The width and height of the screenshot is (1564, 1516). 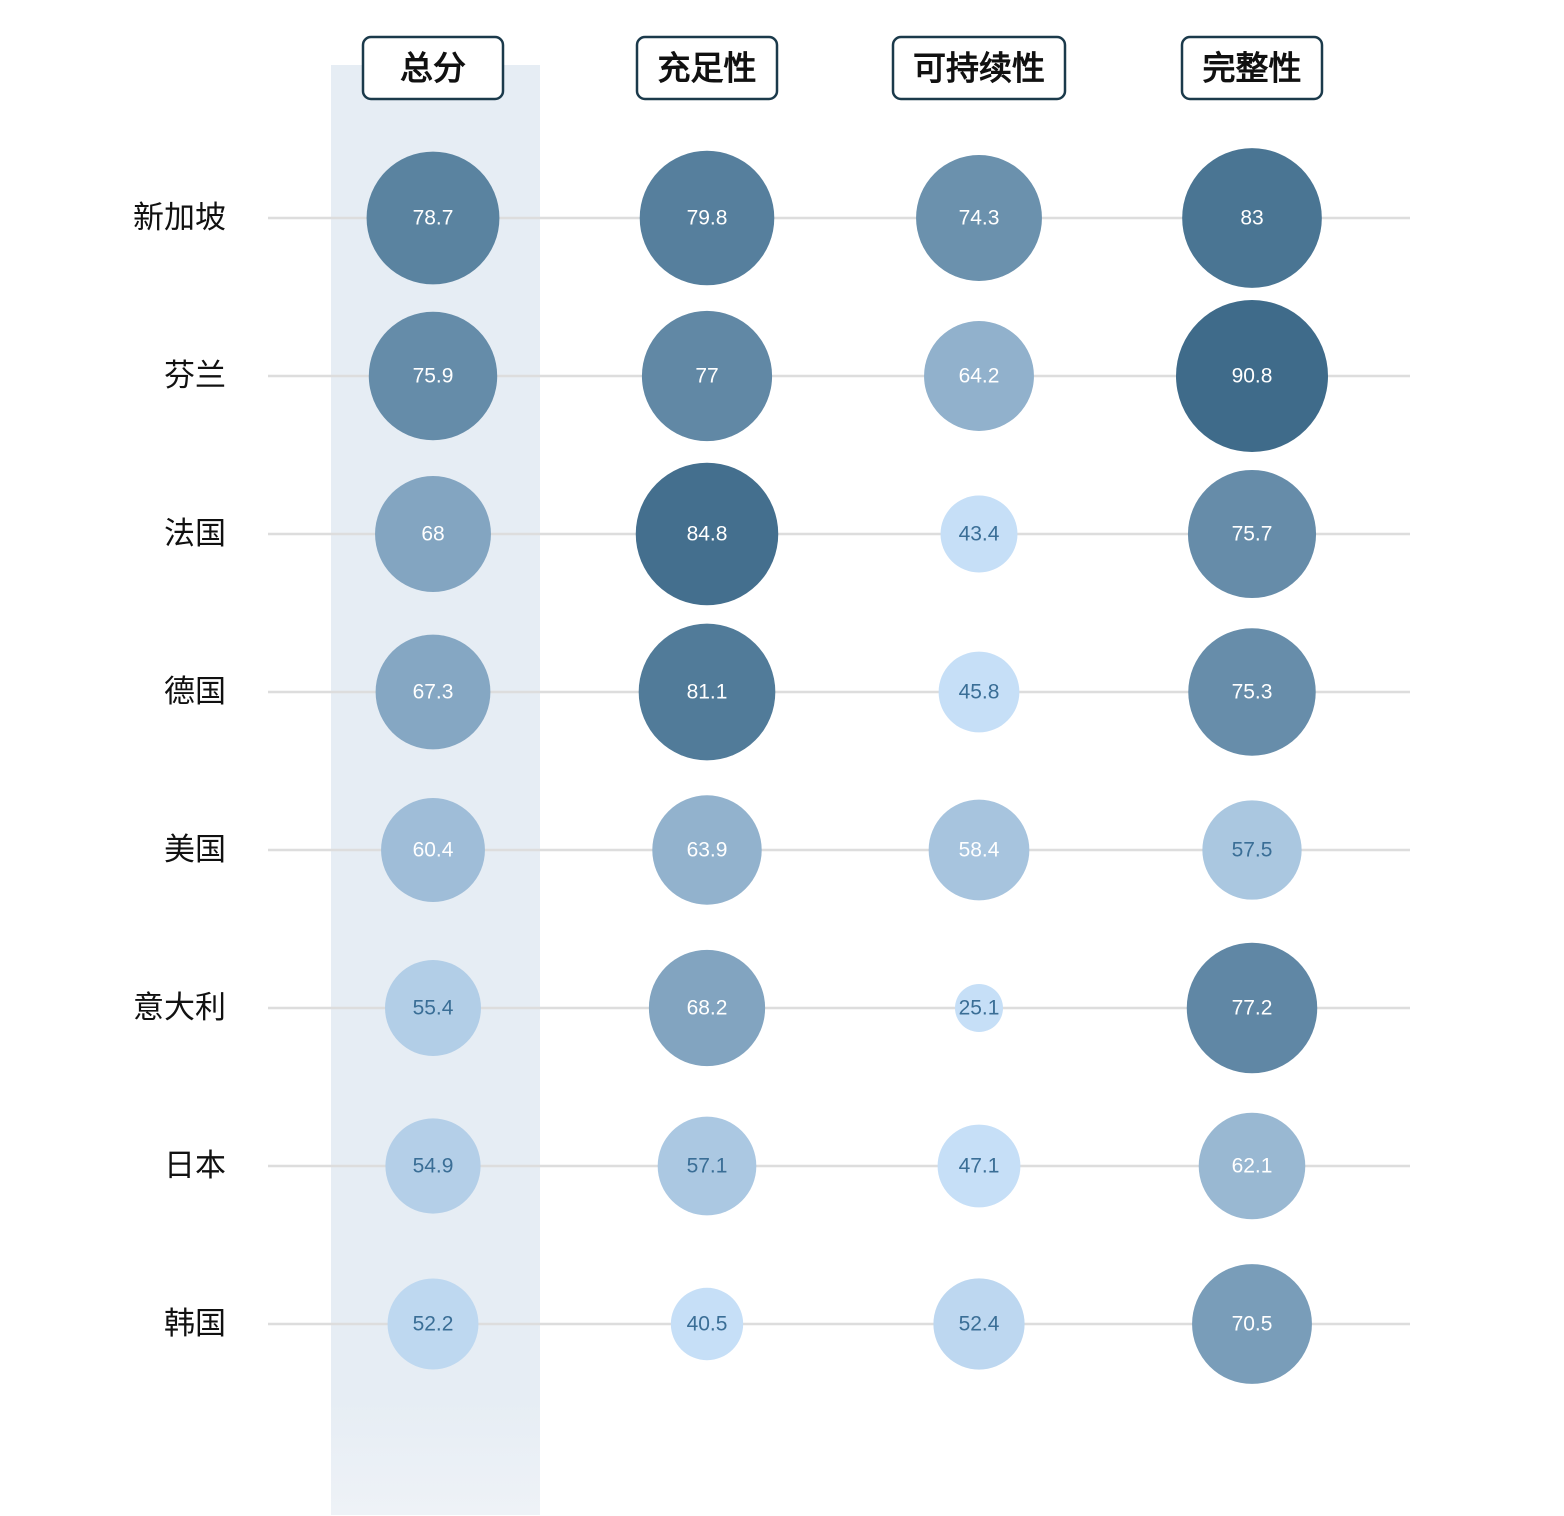 I want to click on value-label: 79.8, so click(x=707, y=218).